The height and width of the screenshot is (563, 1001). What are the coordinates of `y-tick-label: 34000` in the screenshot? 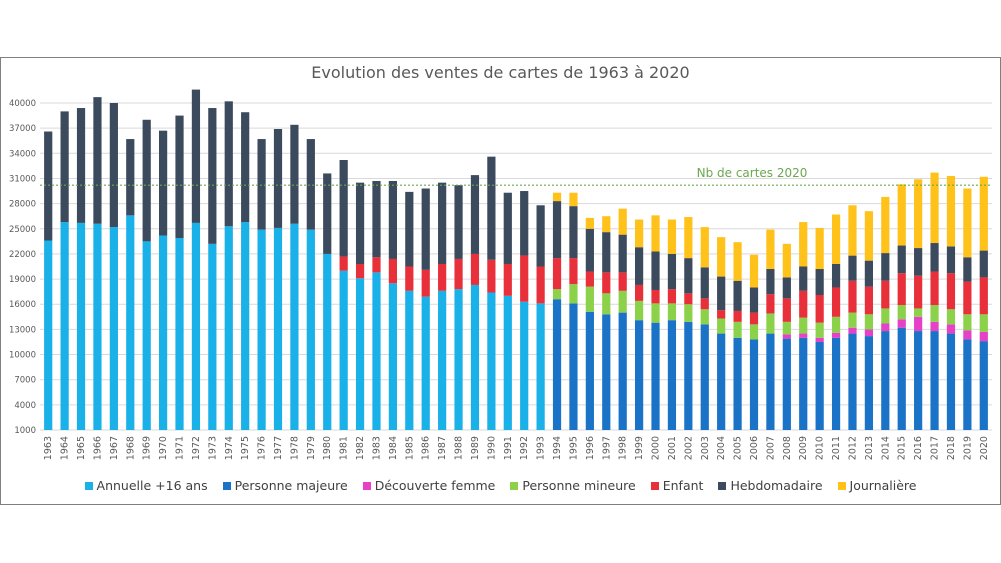 It's located at (22, 154).